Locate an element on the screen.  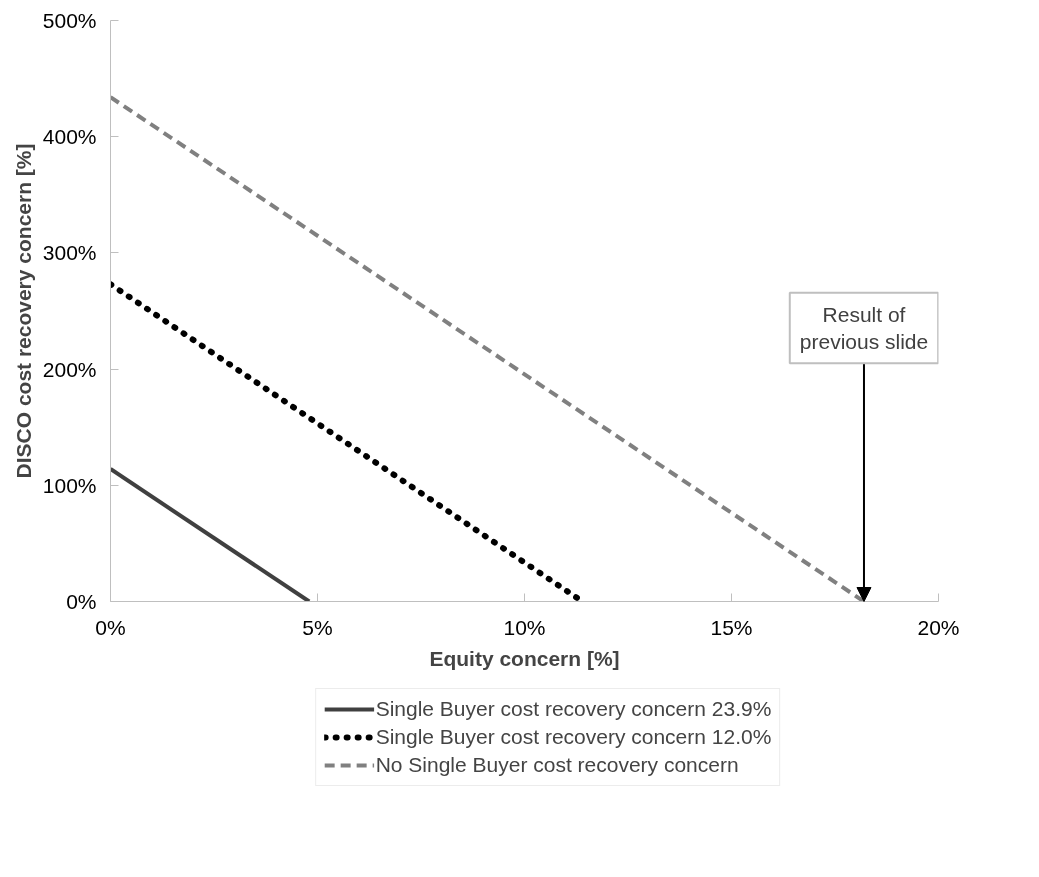
x-tick-label: 20% is located at coordinates (938, 627).